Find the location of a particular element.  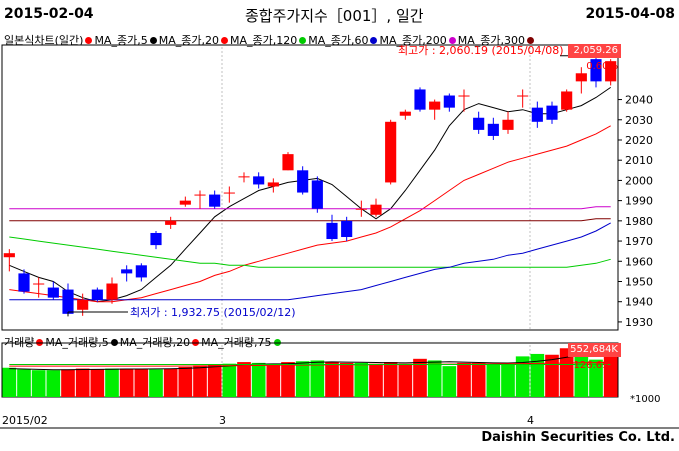

high-annotation: 최고가 : 2,060.19 (2015/04/08) is located at coordinates (481, 50).